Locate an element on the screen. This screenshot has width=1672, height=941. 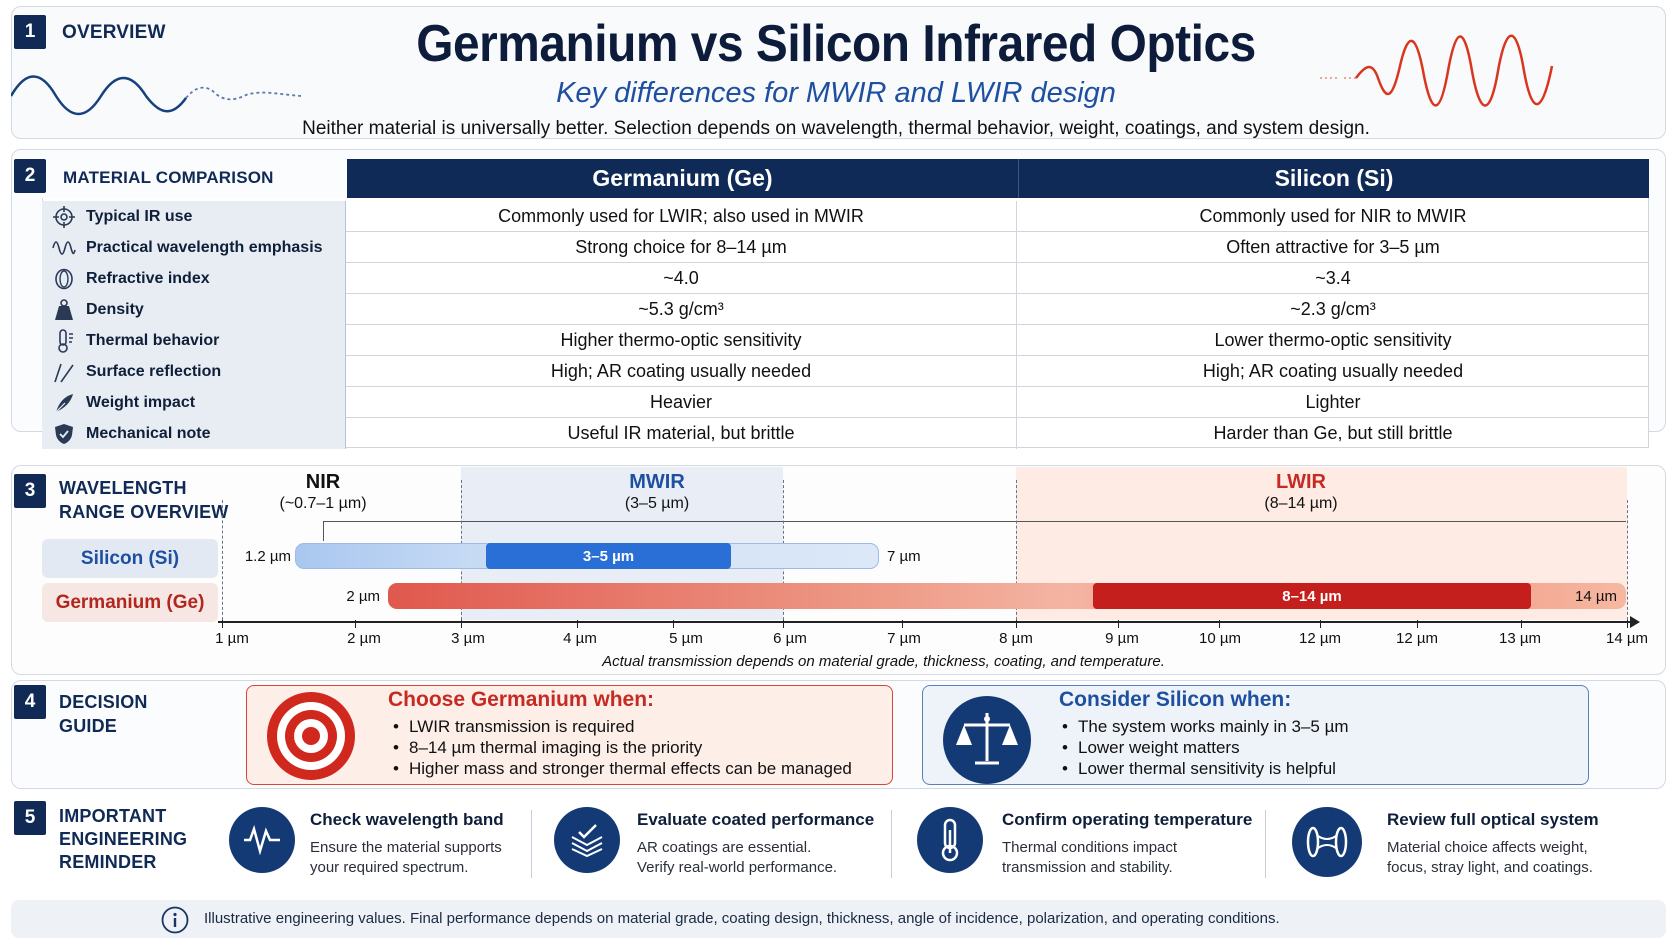
tick-label: 1 µm is located at coordinates (232, 638).